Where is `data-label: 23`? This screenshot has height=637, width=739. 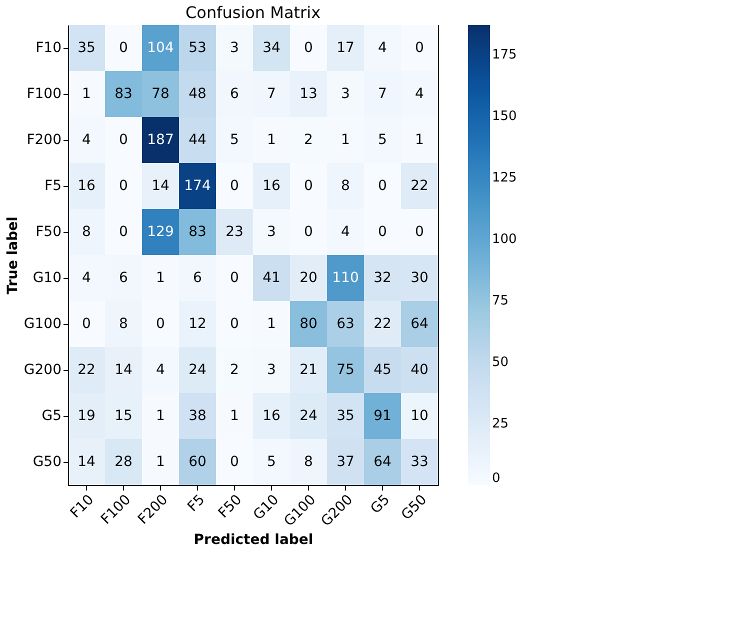
data-label: 23 is located at coordinates (235, 232).